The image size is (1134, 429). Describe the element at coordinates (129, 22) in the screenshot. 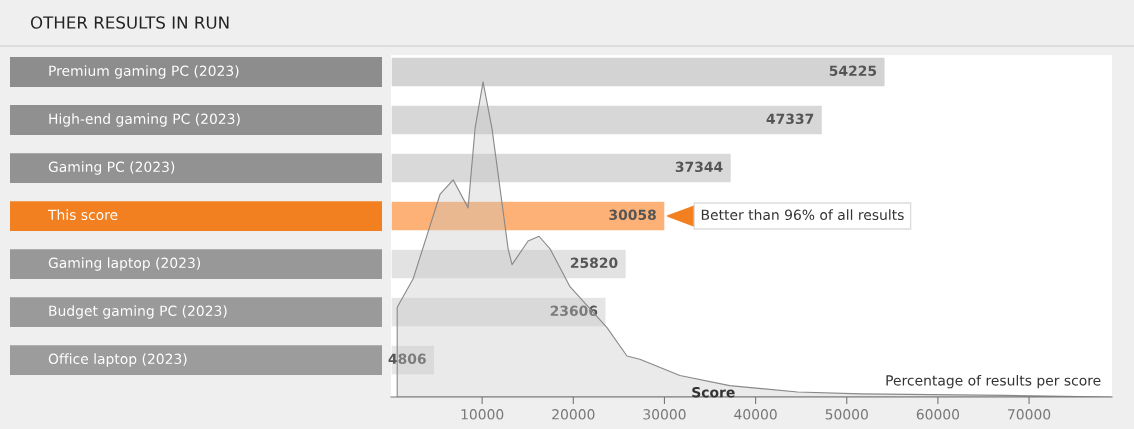

I see `text: OTHER RESULTS IN RUN` at that location.